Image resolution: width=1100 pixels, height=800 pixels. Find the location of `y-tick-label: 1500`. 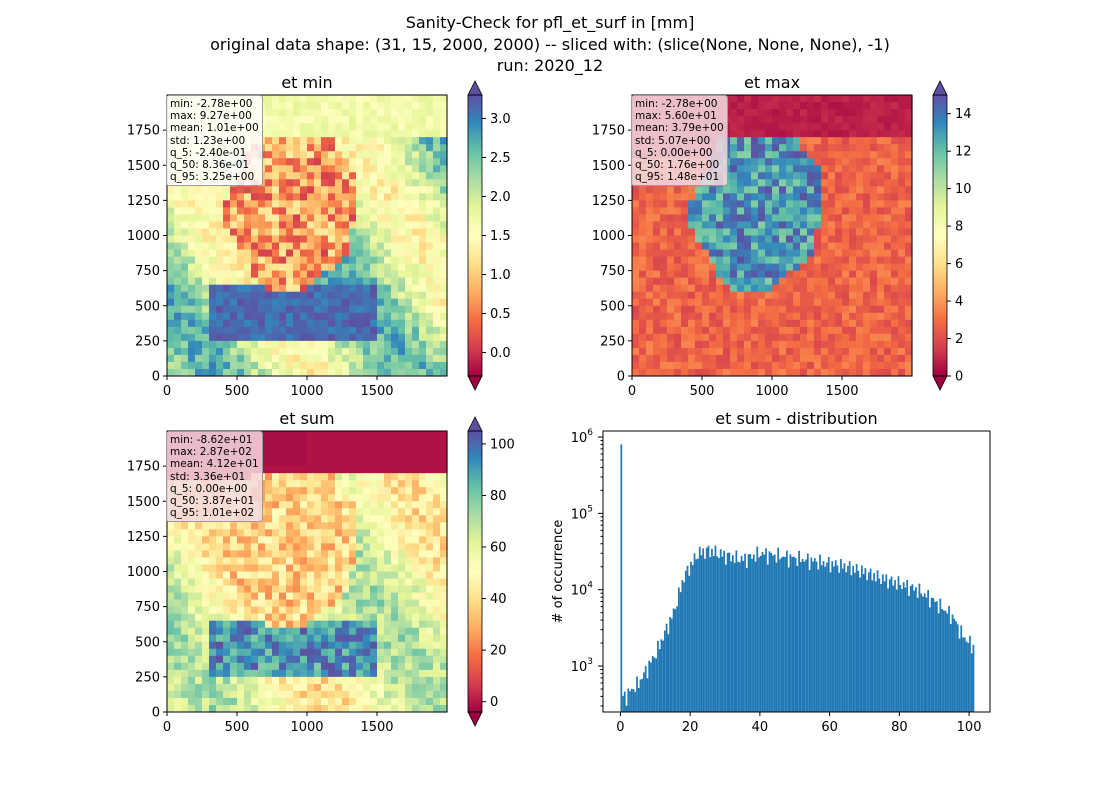

y-tick-label: 1500 is located at coordinates (143, 166).